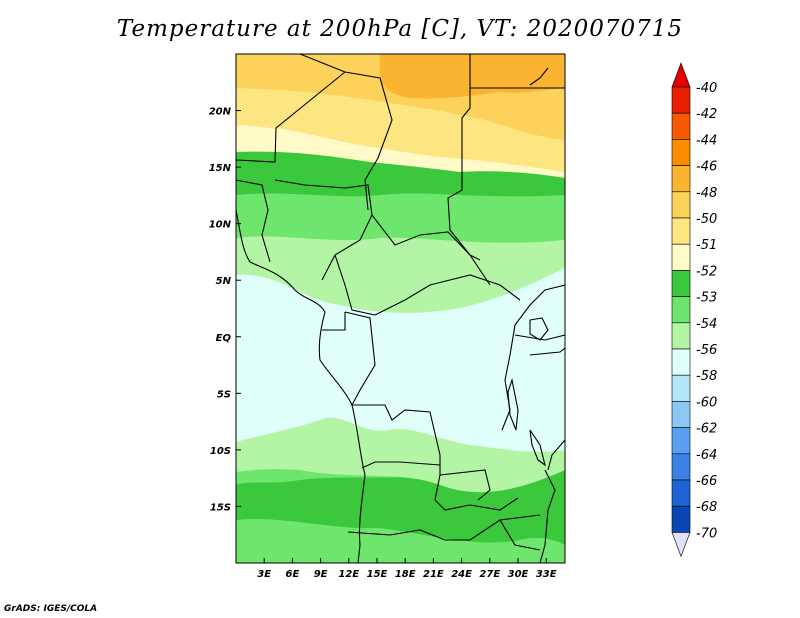 This screenshot has height=618, width=800. What do you see at coordinates (224, 338) in the screenshot?
I see `lat-tick-label: EQ` at bounding box center [224, 338].